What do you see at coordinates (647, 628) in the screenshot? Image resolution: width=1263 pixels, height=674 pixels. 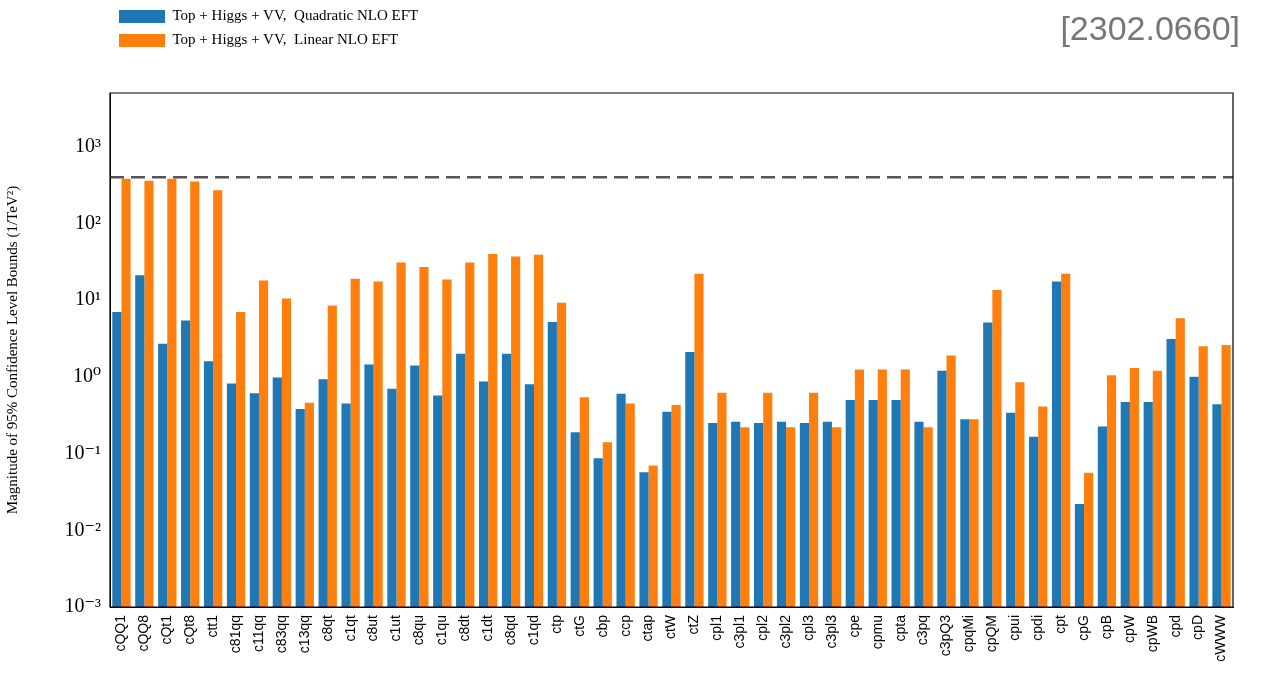 I see `x-tick-label: ctap` at bounding box center [647, 628].